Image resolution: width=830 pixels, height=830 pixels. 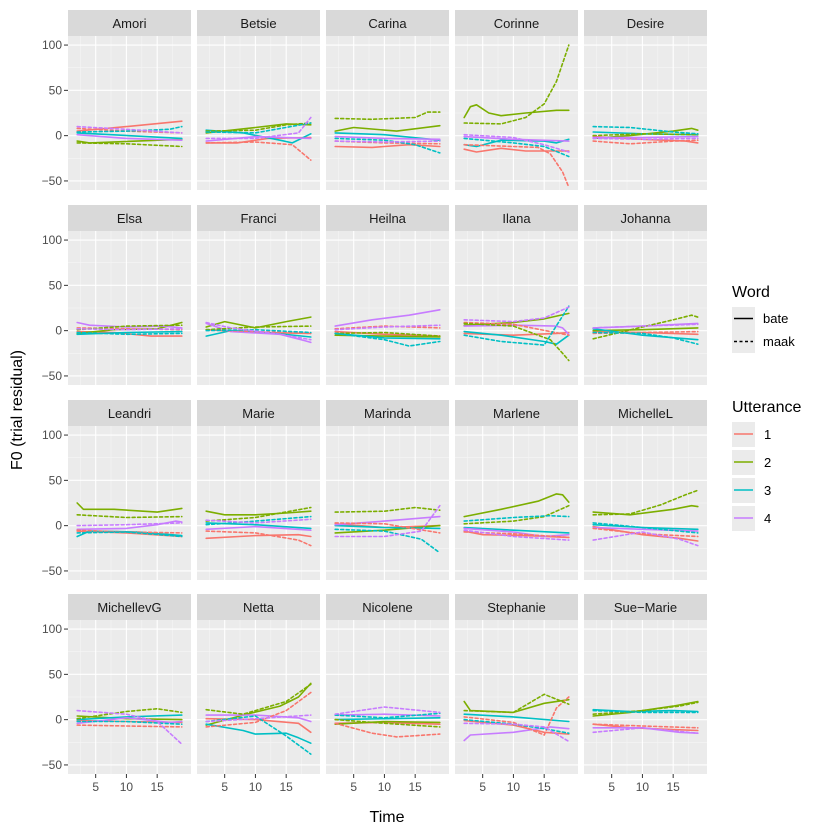 I want to click on facet-strip-label: Amori, so click(x=130, y=23).